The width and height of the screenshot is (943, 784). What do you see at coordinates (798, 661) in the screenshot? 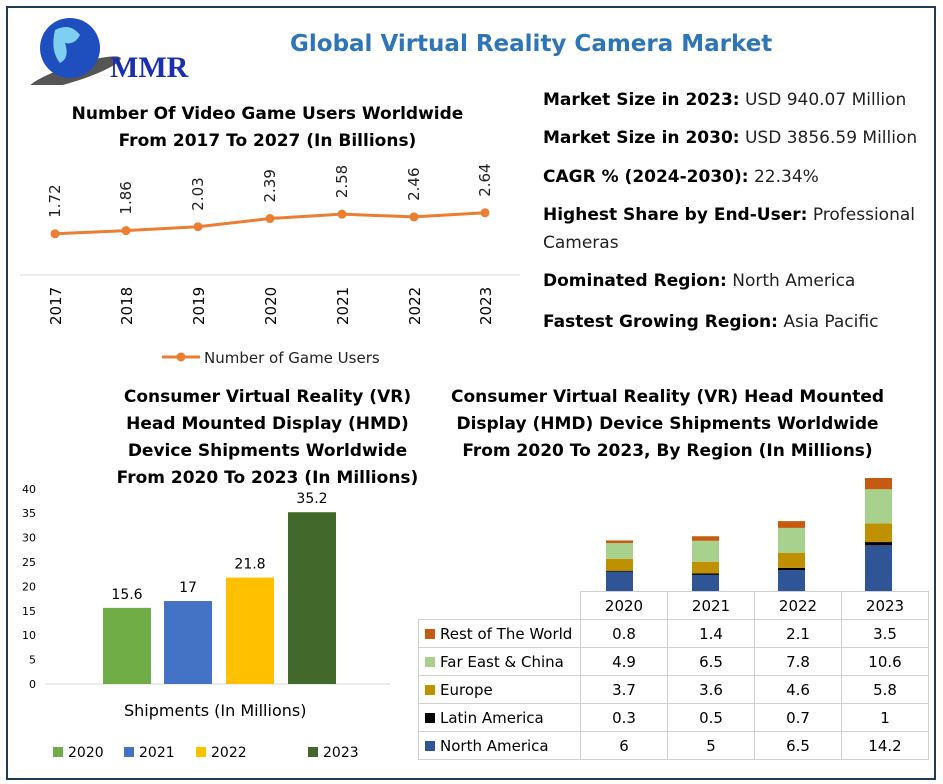
I see `table-cell: 7.8` at bounding box center [798, 661].